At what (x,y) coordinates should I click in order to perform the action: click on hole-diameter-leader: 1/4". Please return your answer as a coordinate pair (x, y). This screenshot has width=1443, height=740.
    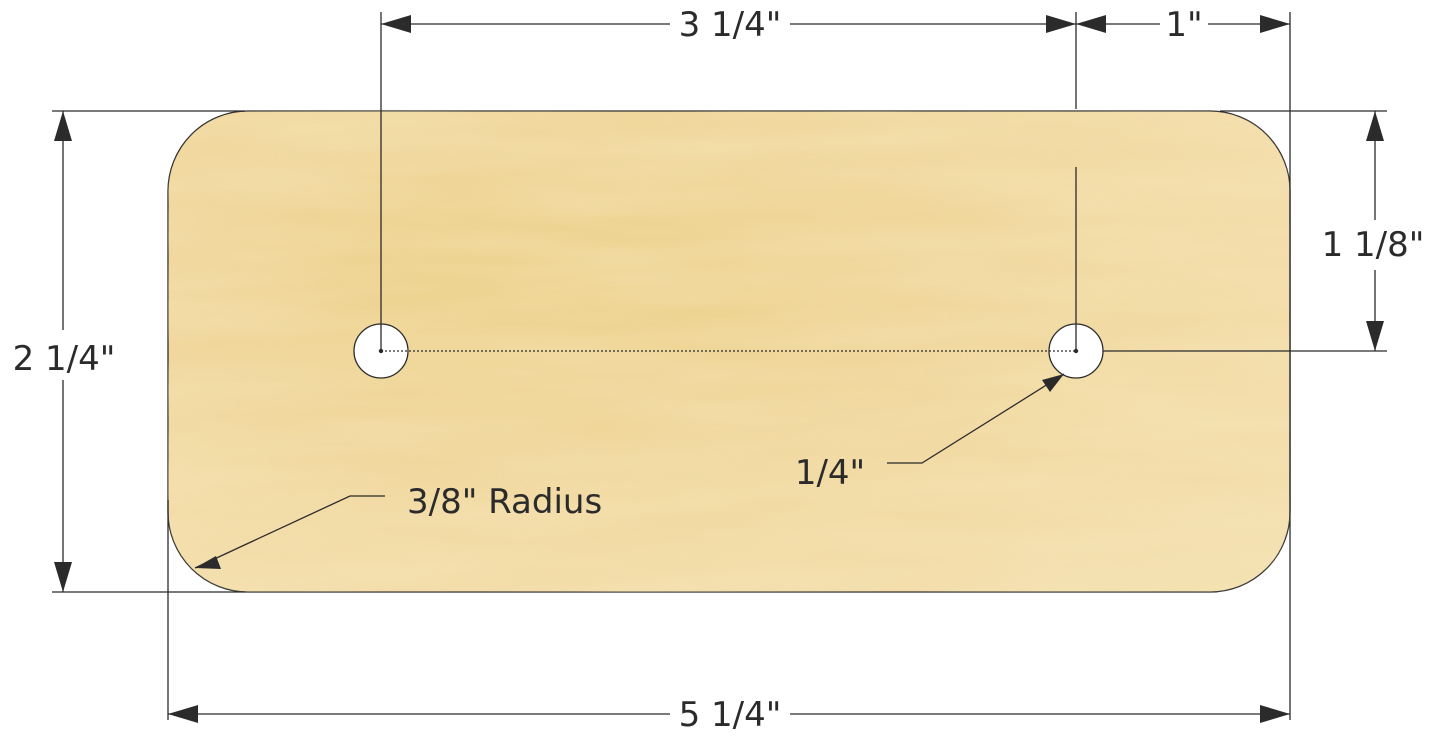
    Looking at the image, I should click on (930, 433).